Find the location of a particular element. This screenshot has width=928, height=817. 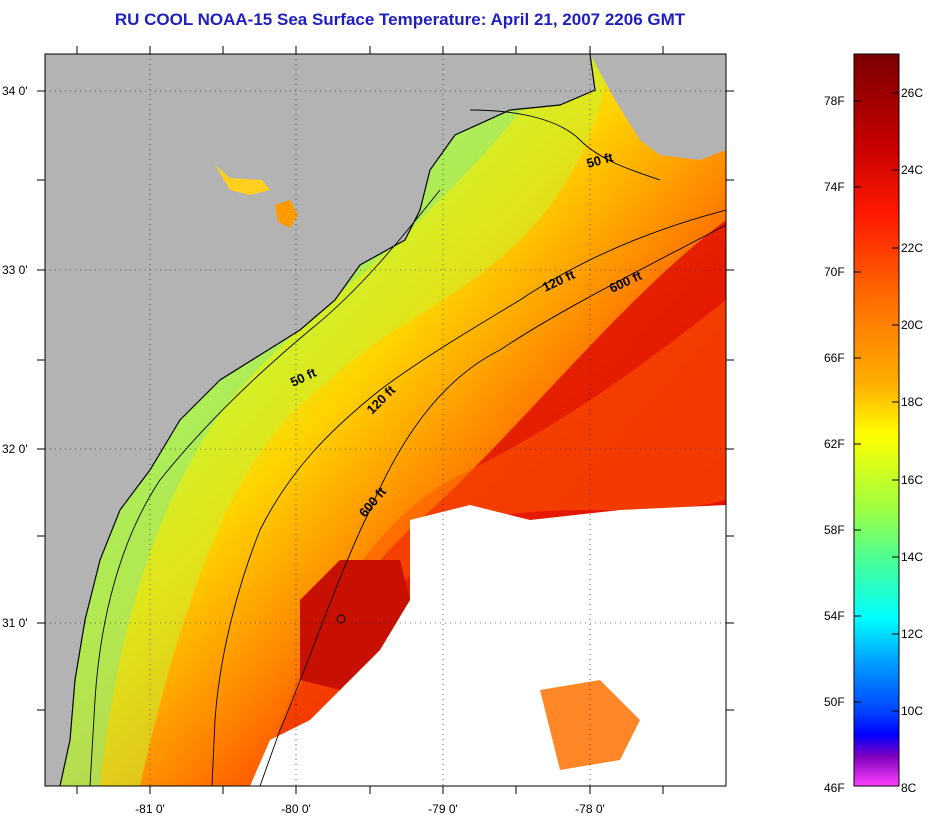

colorbar-label-f: 74F is located at coordinates (834, 187).